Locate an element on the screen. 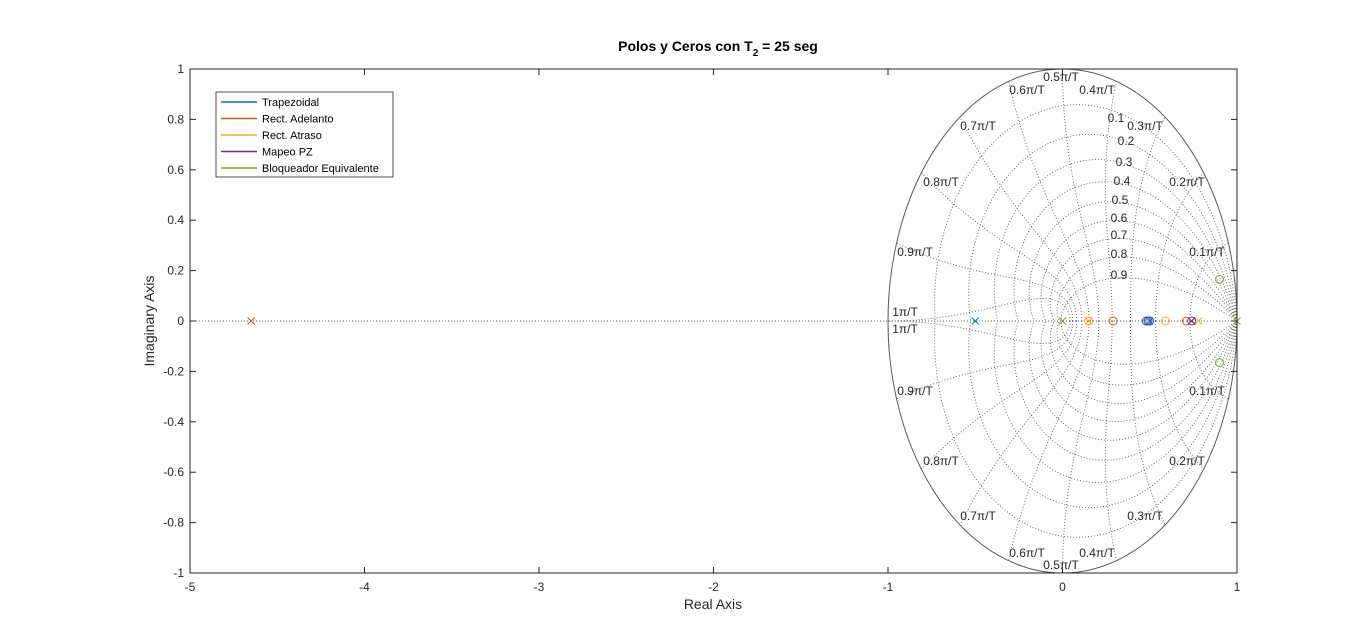 The width and height of the screenshot is (1366, 643). wn-label-upper: 0.5π/T is located at coordinates (1061, 77).